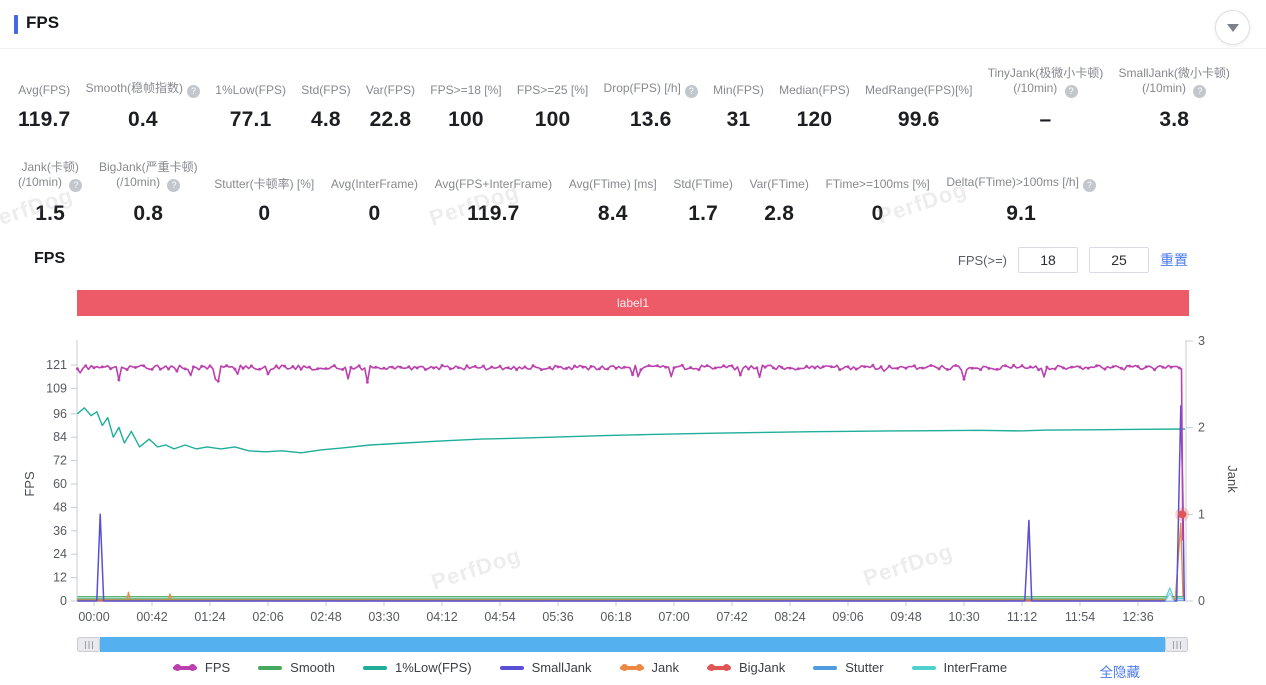 The height and width of the screenshot is (685, 1266). I want to click on legend-item-stutter: Stutter, so click(848, 667).